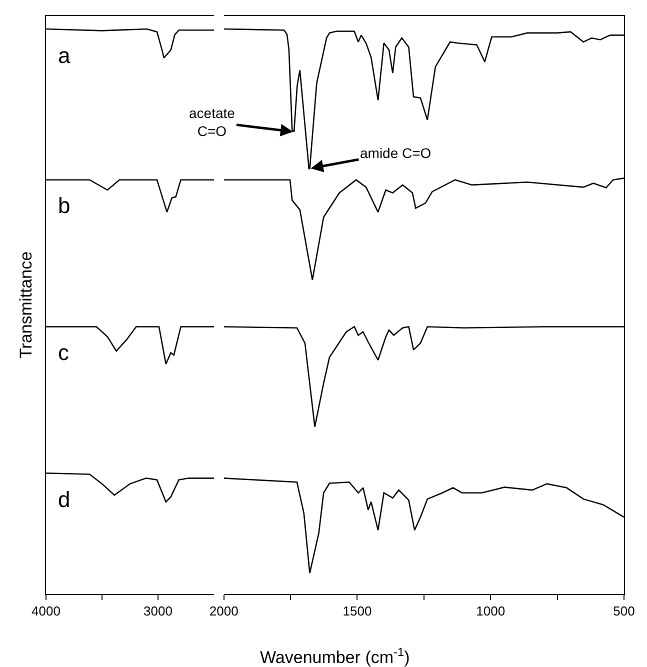  I want to click on x-tick-label: 2000, so click(223, 611).